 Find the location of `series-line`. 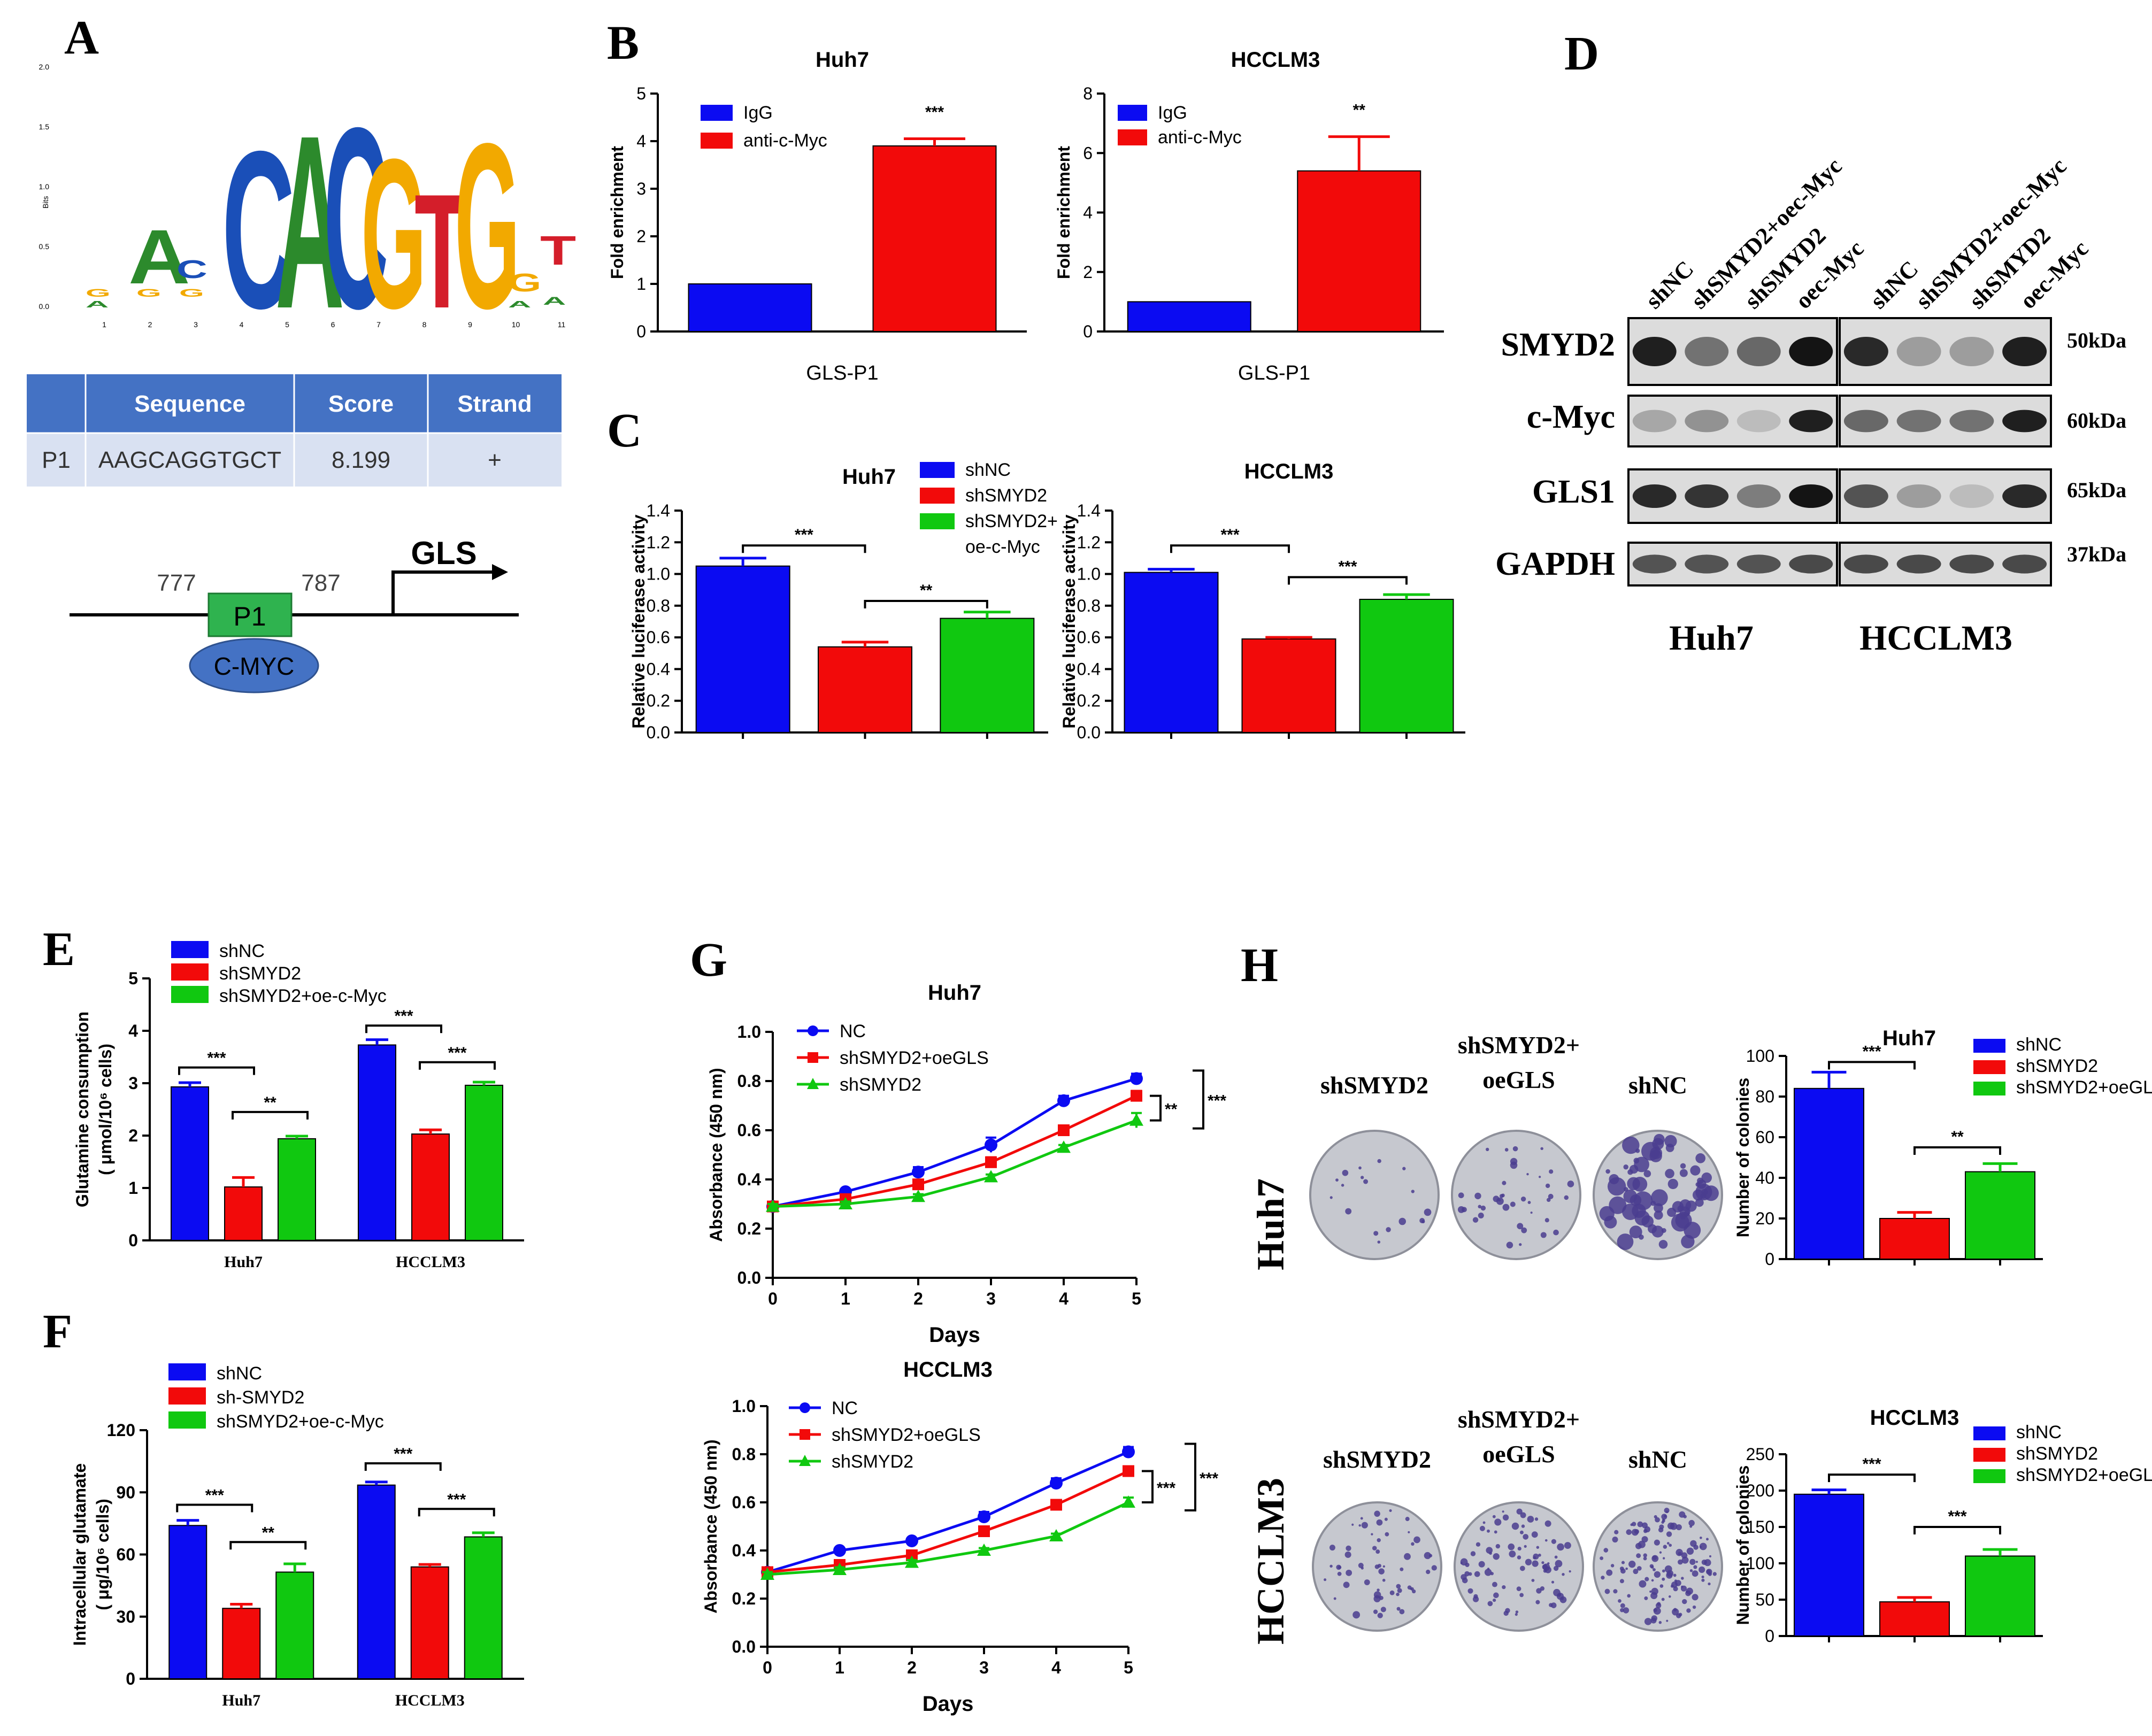

series-line is located at coordinates (954, 1142).